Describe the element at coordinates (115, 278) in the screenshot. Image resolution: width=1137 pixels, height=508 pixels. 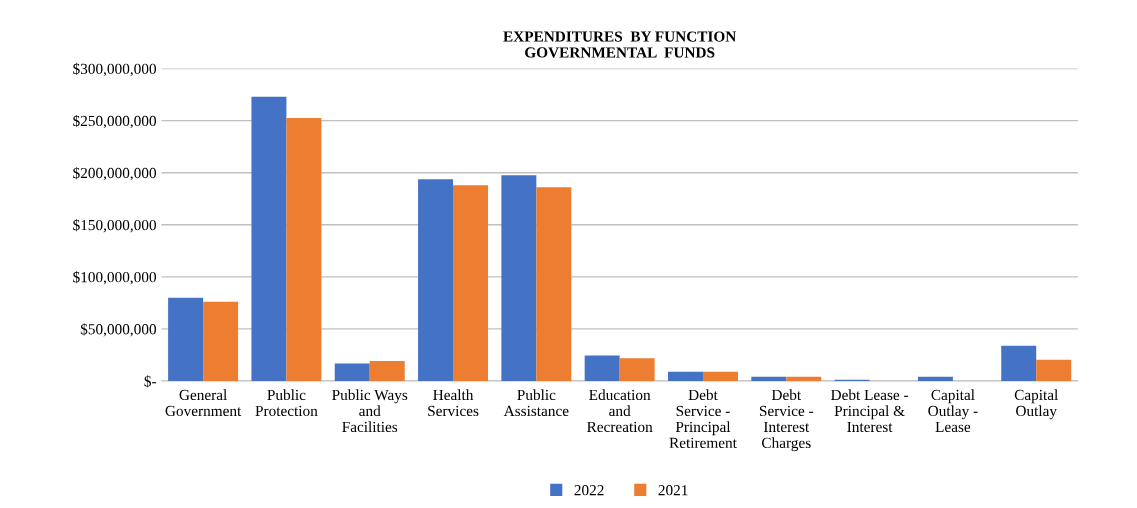
I see `y-tick-label: $100,000,000` at that location.